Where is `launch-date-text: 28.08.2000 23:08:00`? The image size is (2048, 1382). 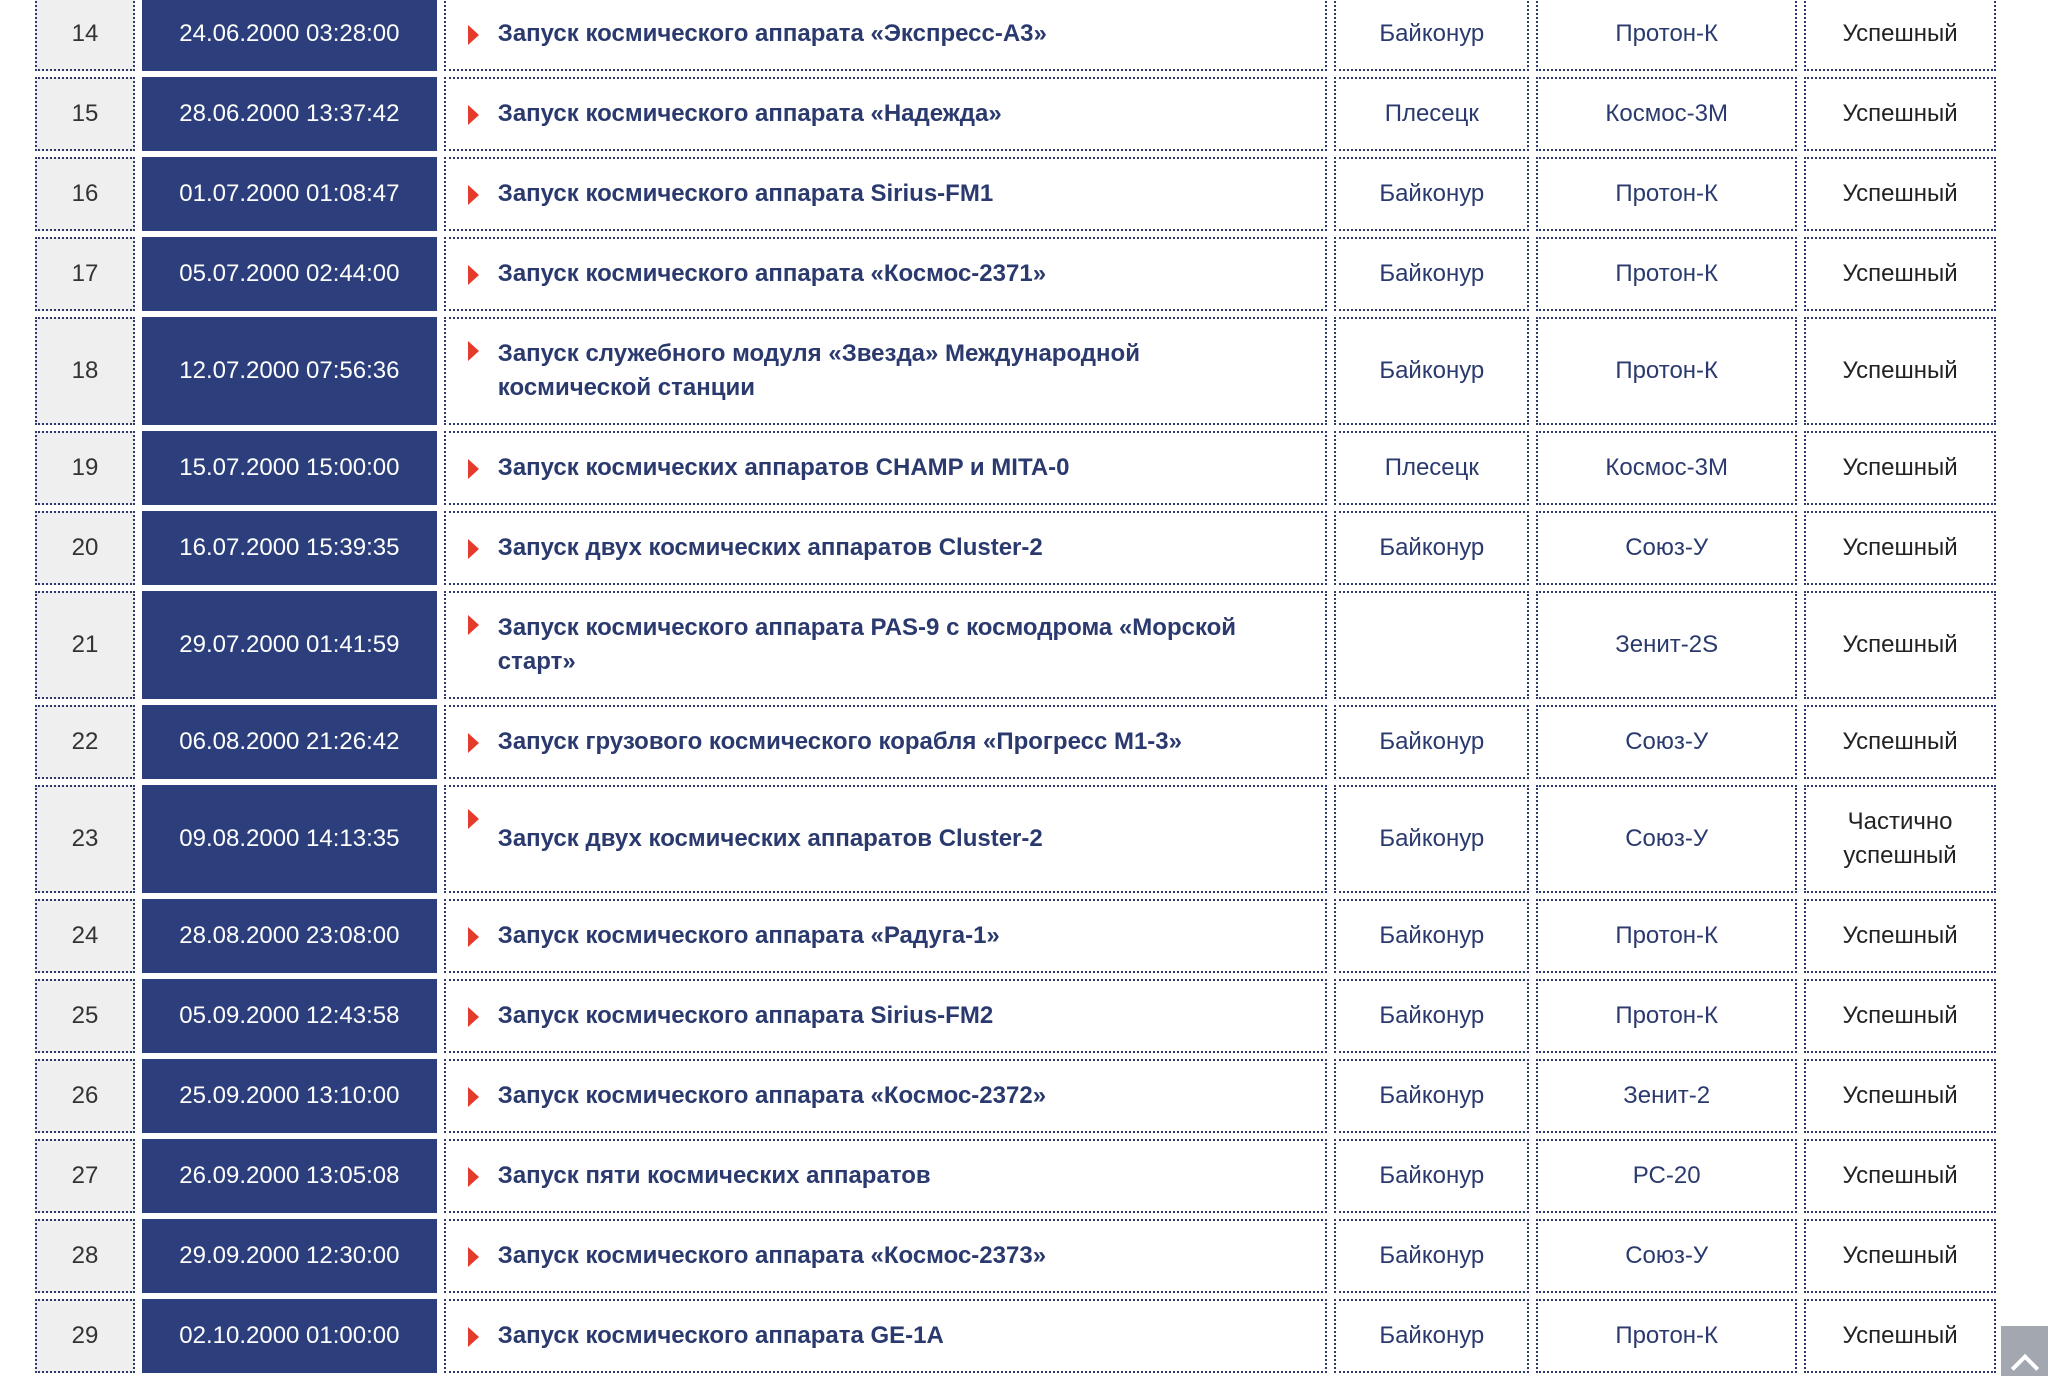
launch-date-text: 28.08.2000 23:08:00 is located at coordinates (289, 935).